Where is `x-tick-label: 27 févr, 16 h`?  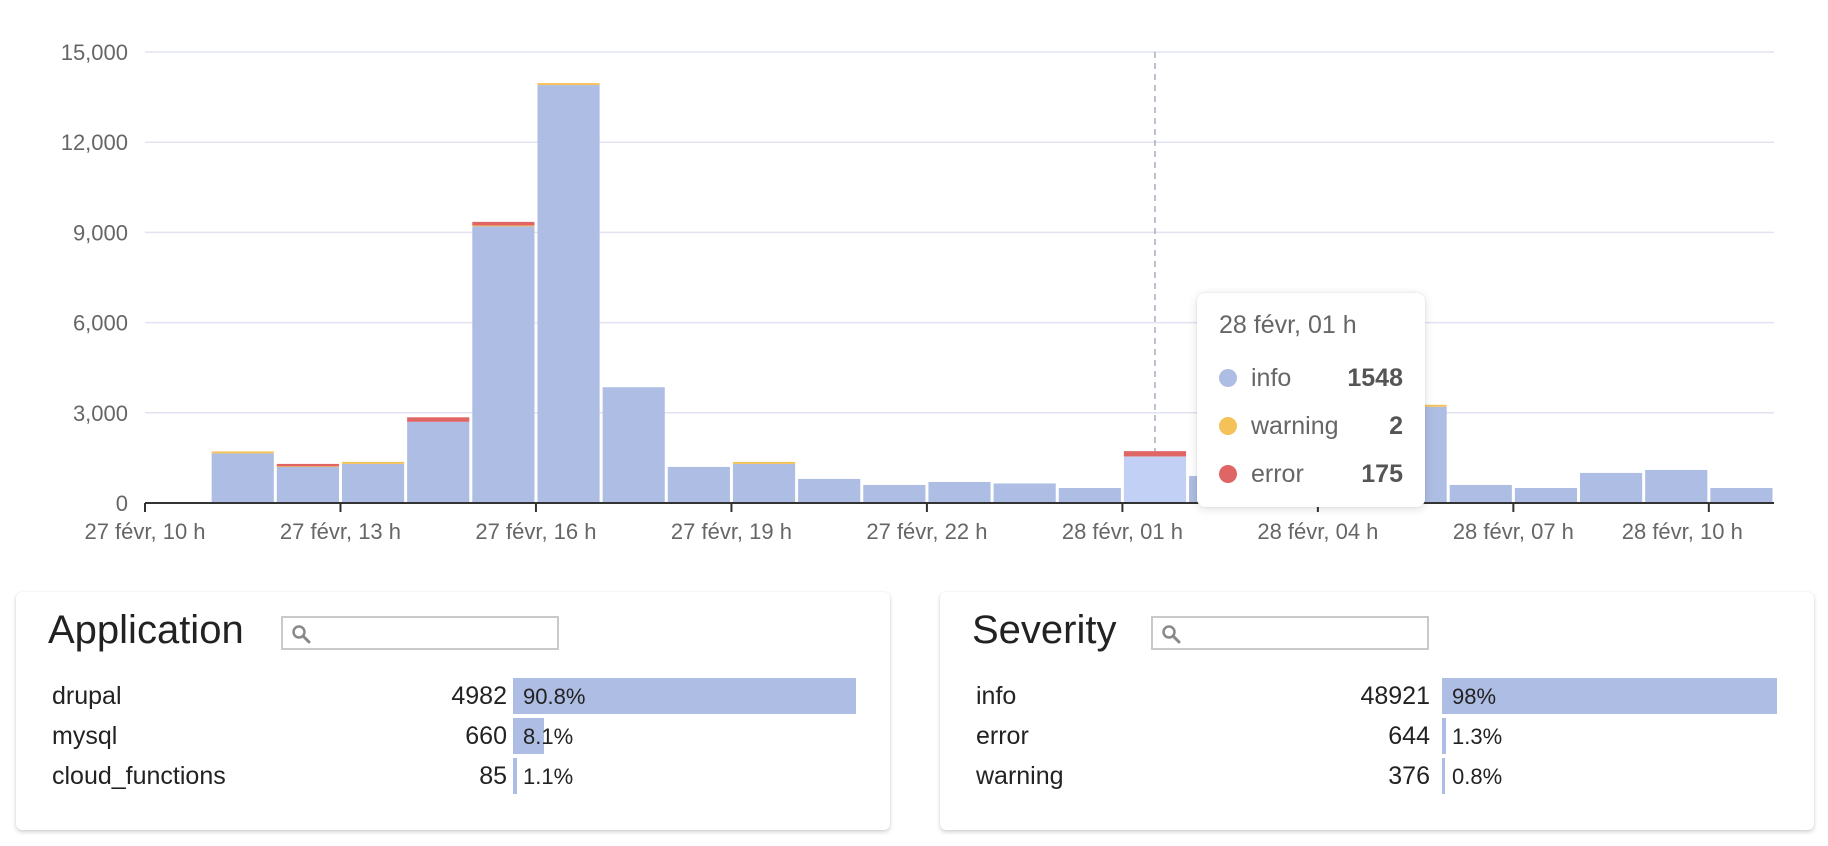 x-tick-label: 27 févr, 16 h is located at coordinates (535, 531).